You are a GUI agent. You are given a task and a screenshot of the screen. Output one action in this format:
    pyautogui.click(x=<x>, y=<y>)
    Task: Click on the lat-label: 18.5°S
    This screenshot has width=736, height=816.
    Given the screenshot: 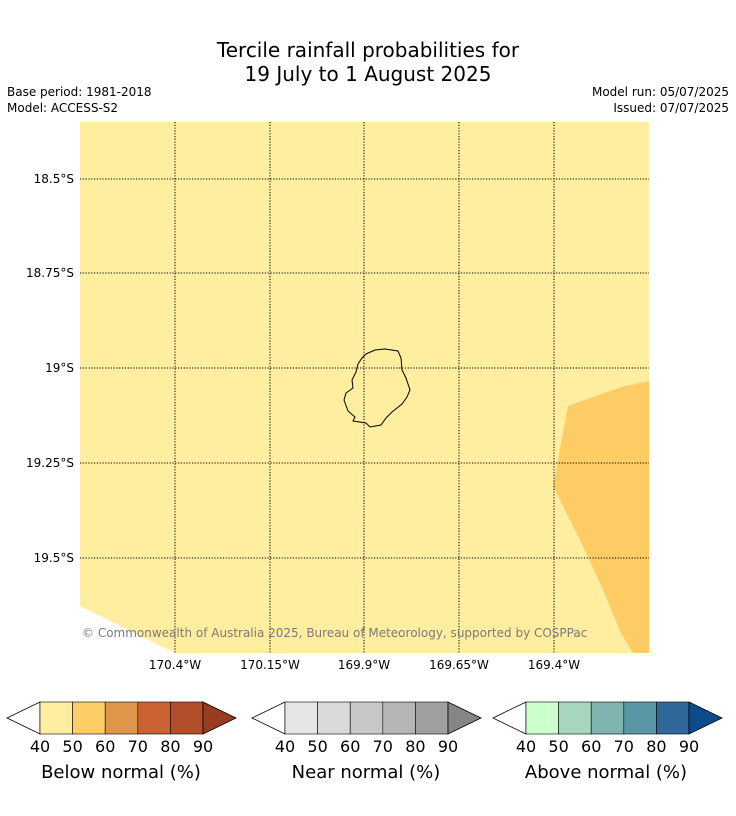 What is the action you would take?
    pyautogui.click(x=54, y=179)
    